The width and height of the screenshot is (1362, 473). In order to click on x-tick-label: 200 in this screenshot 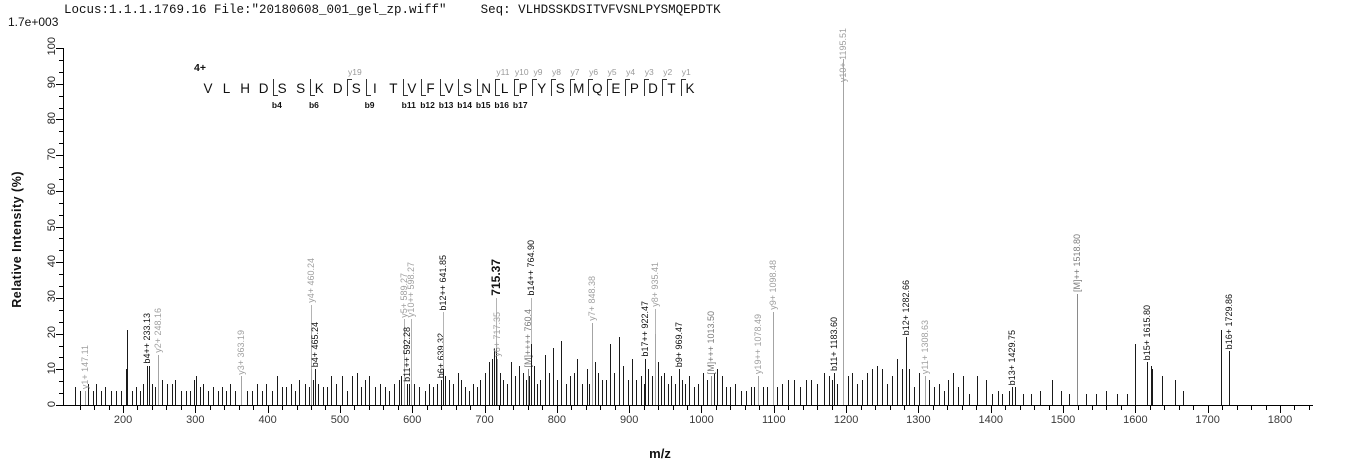, I will do `click(123, 420)`.